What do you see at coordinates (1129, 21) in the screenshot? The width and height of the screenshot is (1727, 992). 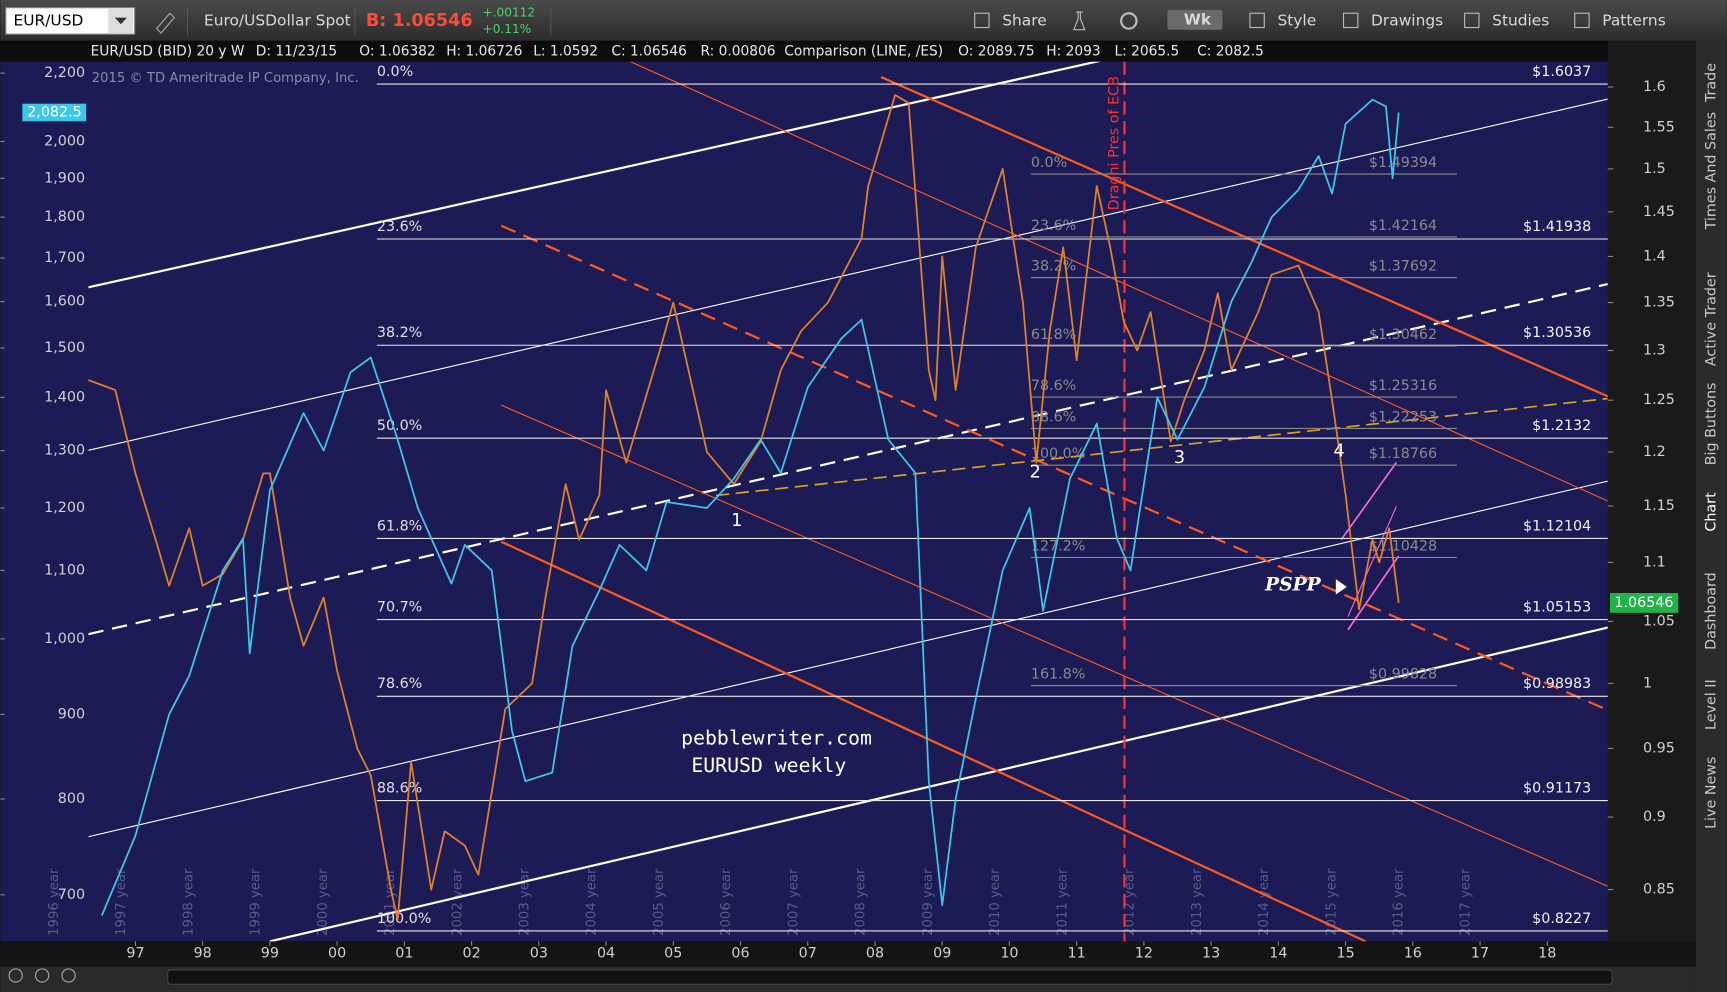 I see `settings-icon` at bounding box center [1129, 21].